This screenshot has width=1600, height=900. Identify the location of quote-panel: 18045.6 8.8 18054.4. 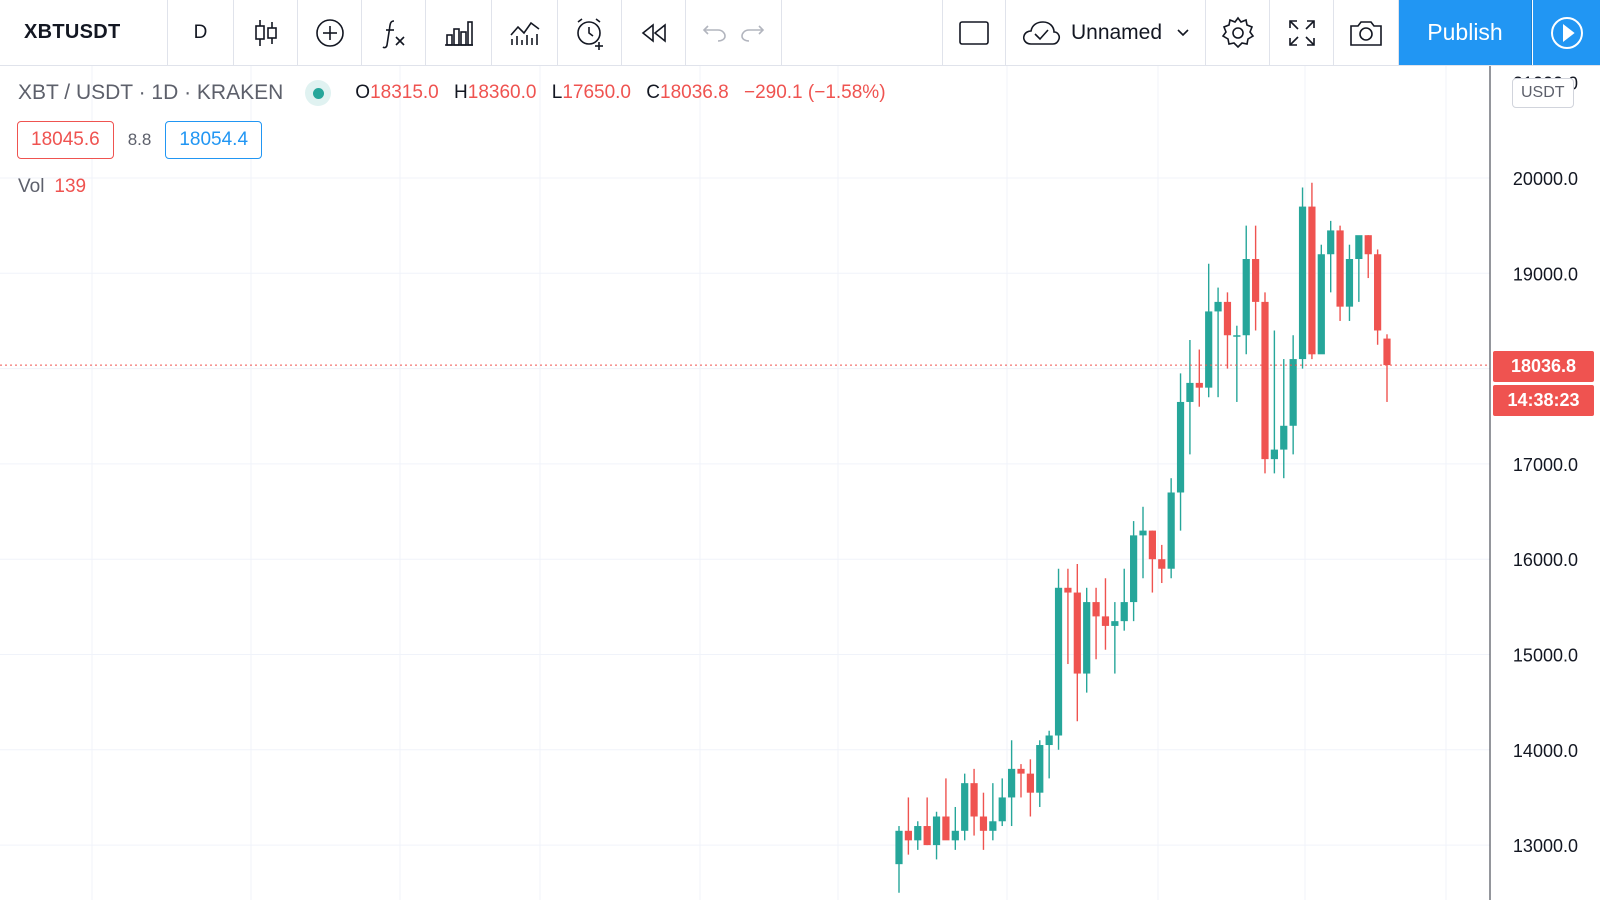
(140, 140).